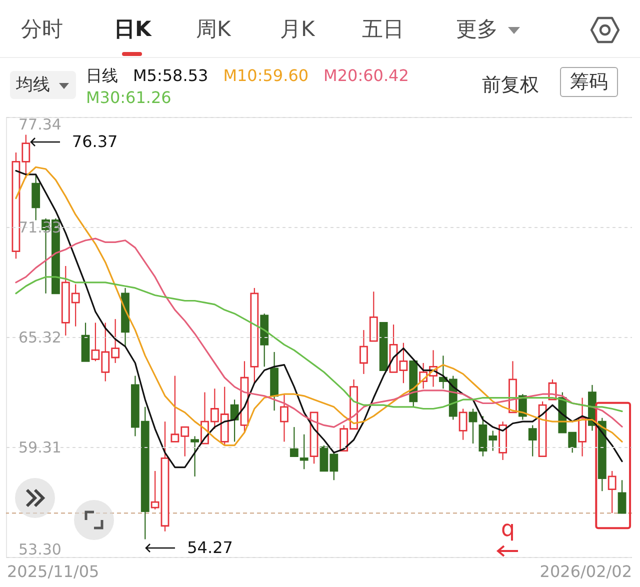 The width and height of the screenshot is (640, 587). I want to click on text: M10:59.60, so click(266, 76).